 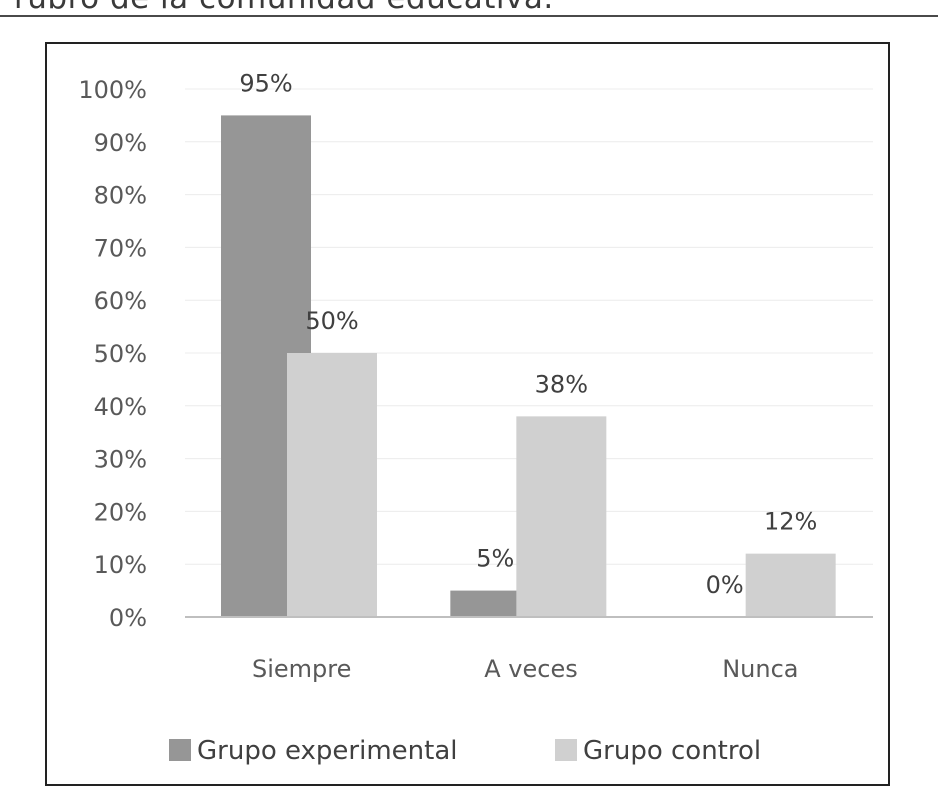 What do you see at coordinates (725, 585) in the screenshot?
I see `data-label: 0%` at bounding box center [725, 585].